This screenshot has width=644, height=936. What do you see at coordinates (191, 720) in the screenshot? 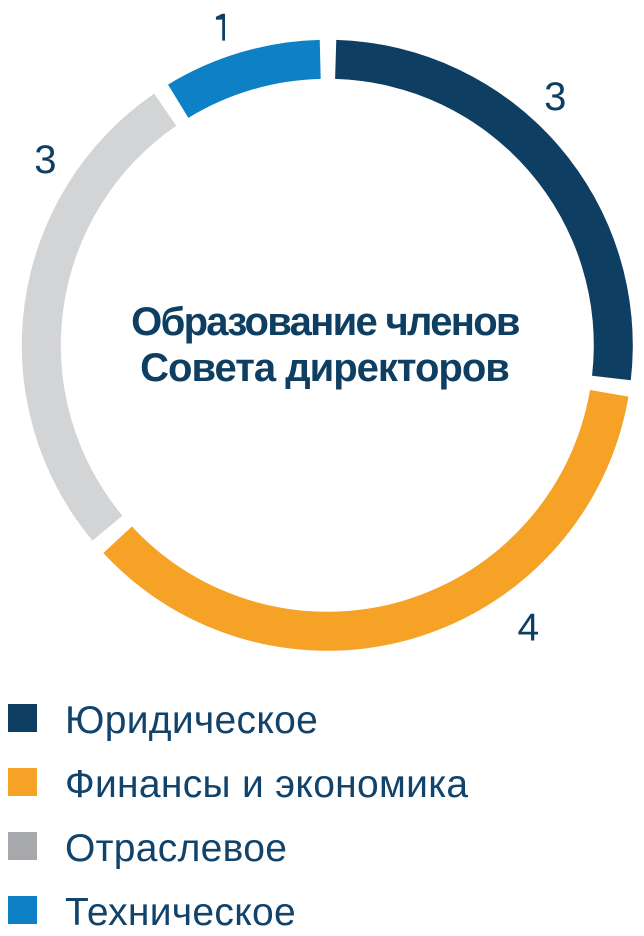
I see `svg-text: Юридическое` at bounding box center [191, 720].